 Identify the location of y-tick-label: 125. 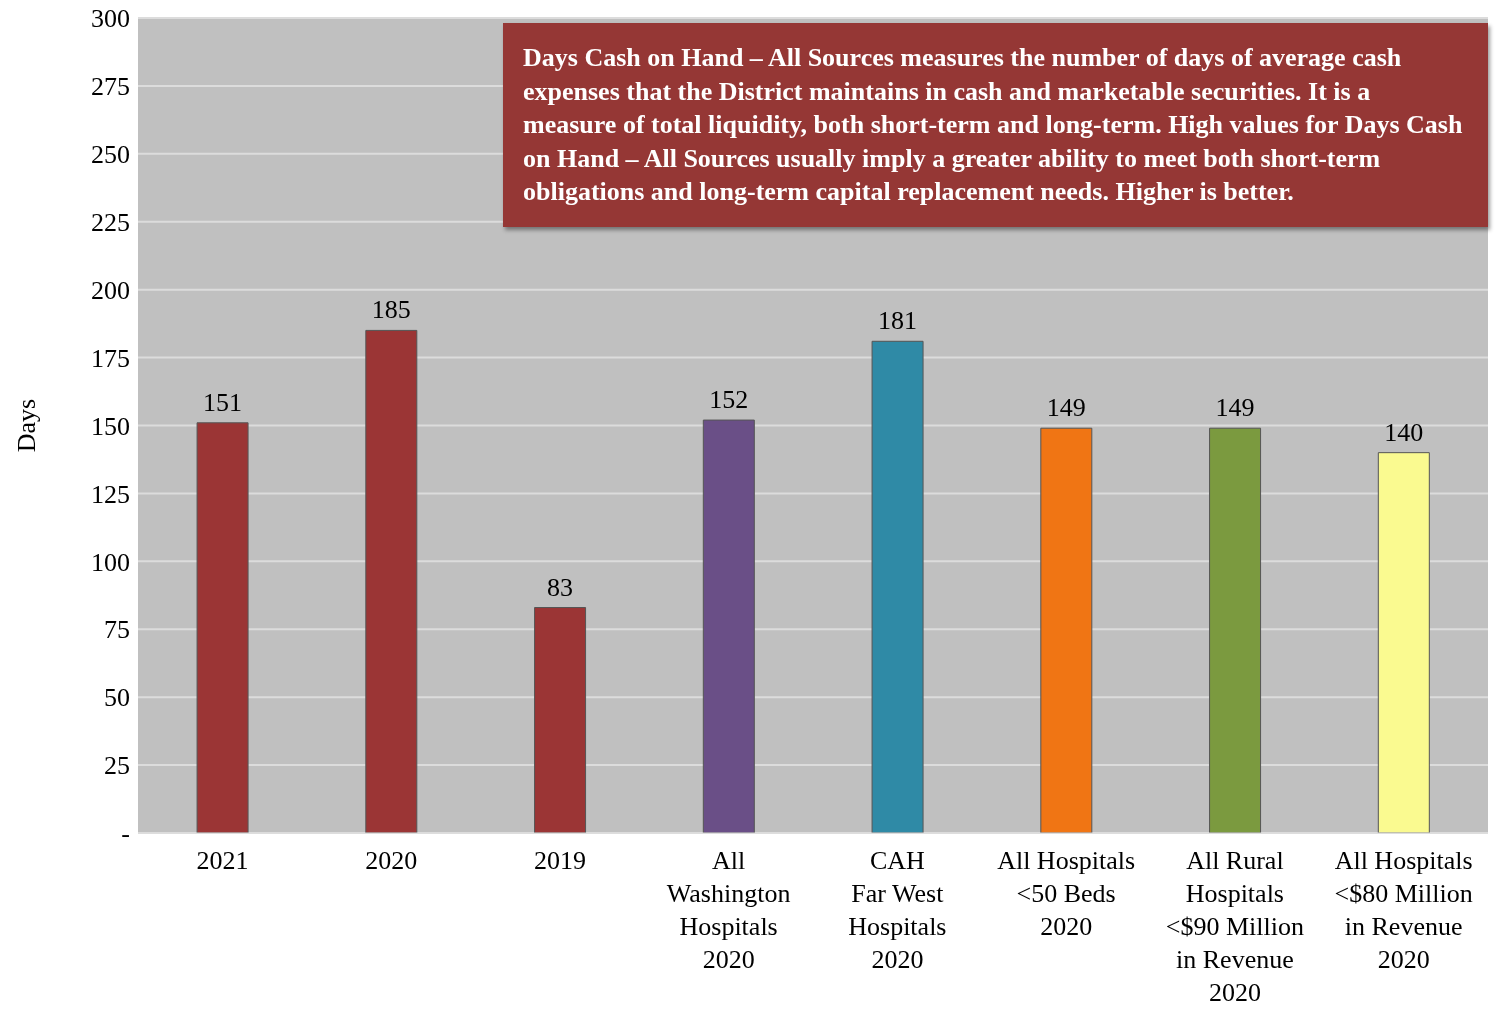
(110, 494).